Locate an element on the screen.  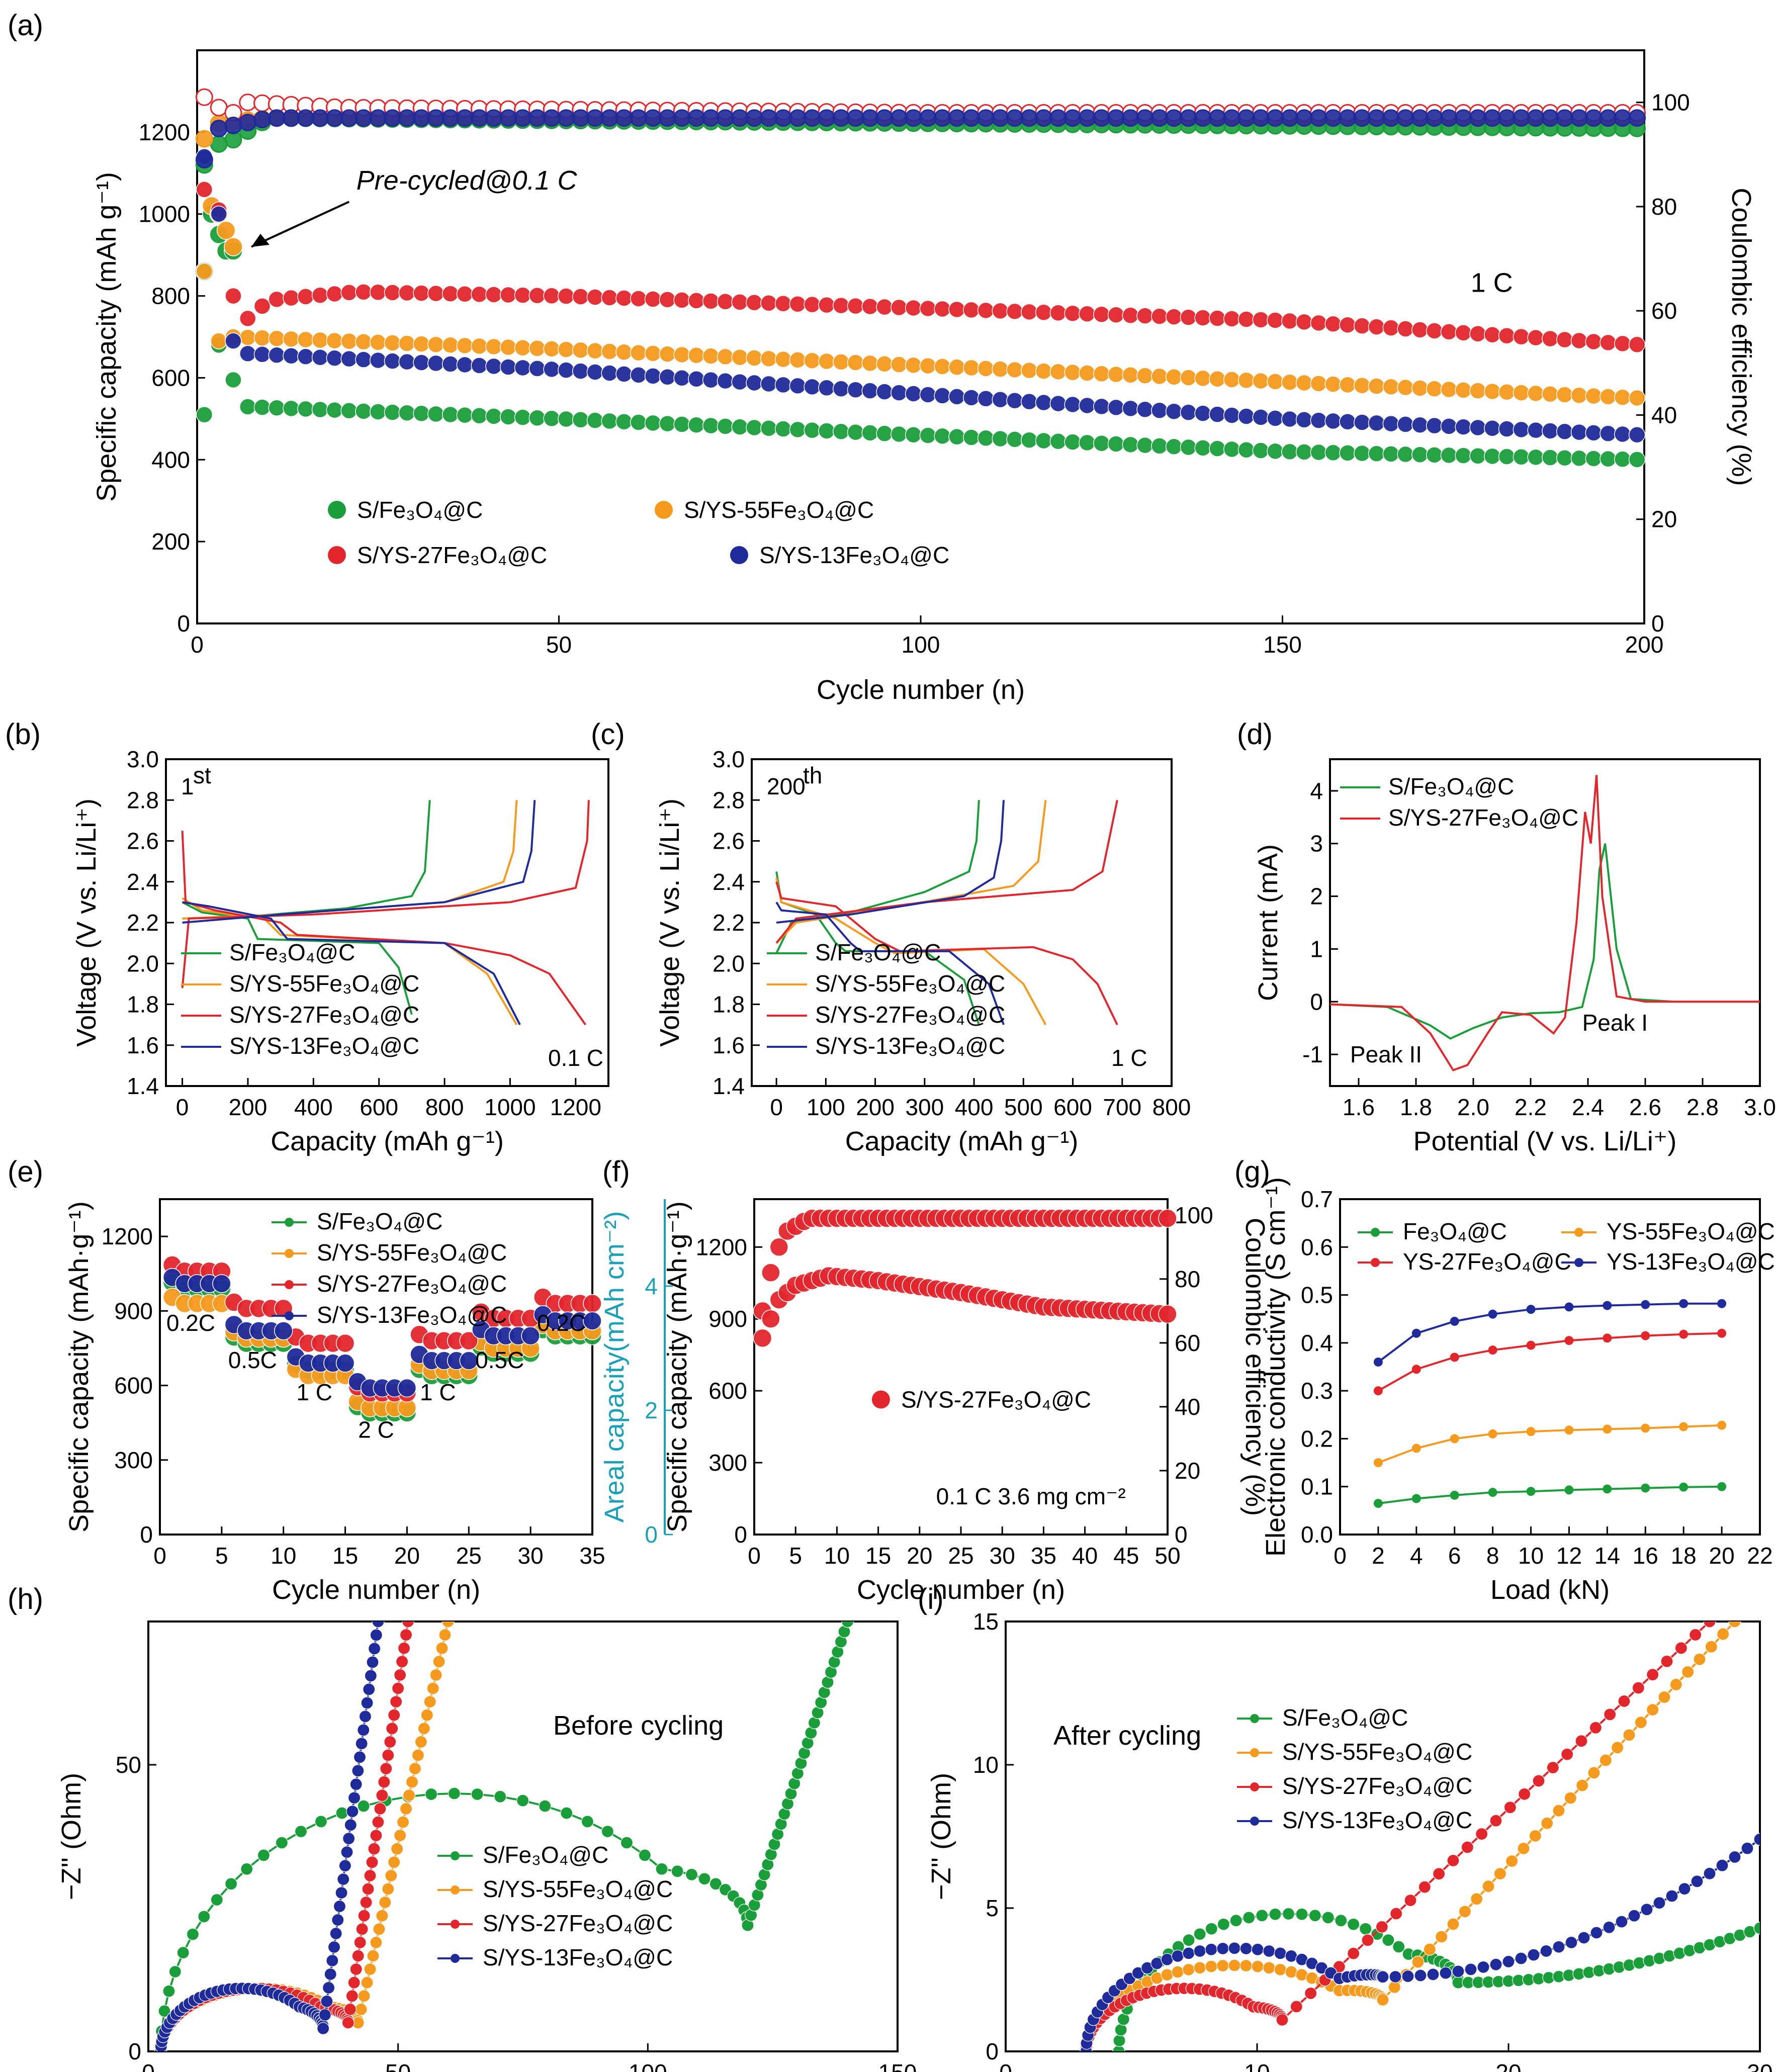
x-tick-label: 20 is located at coordinates (1508, 2065).